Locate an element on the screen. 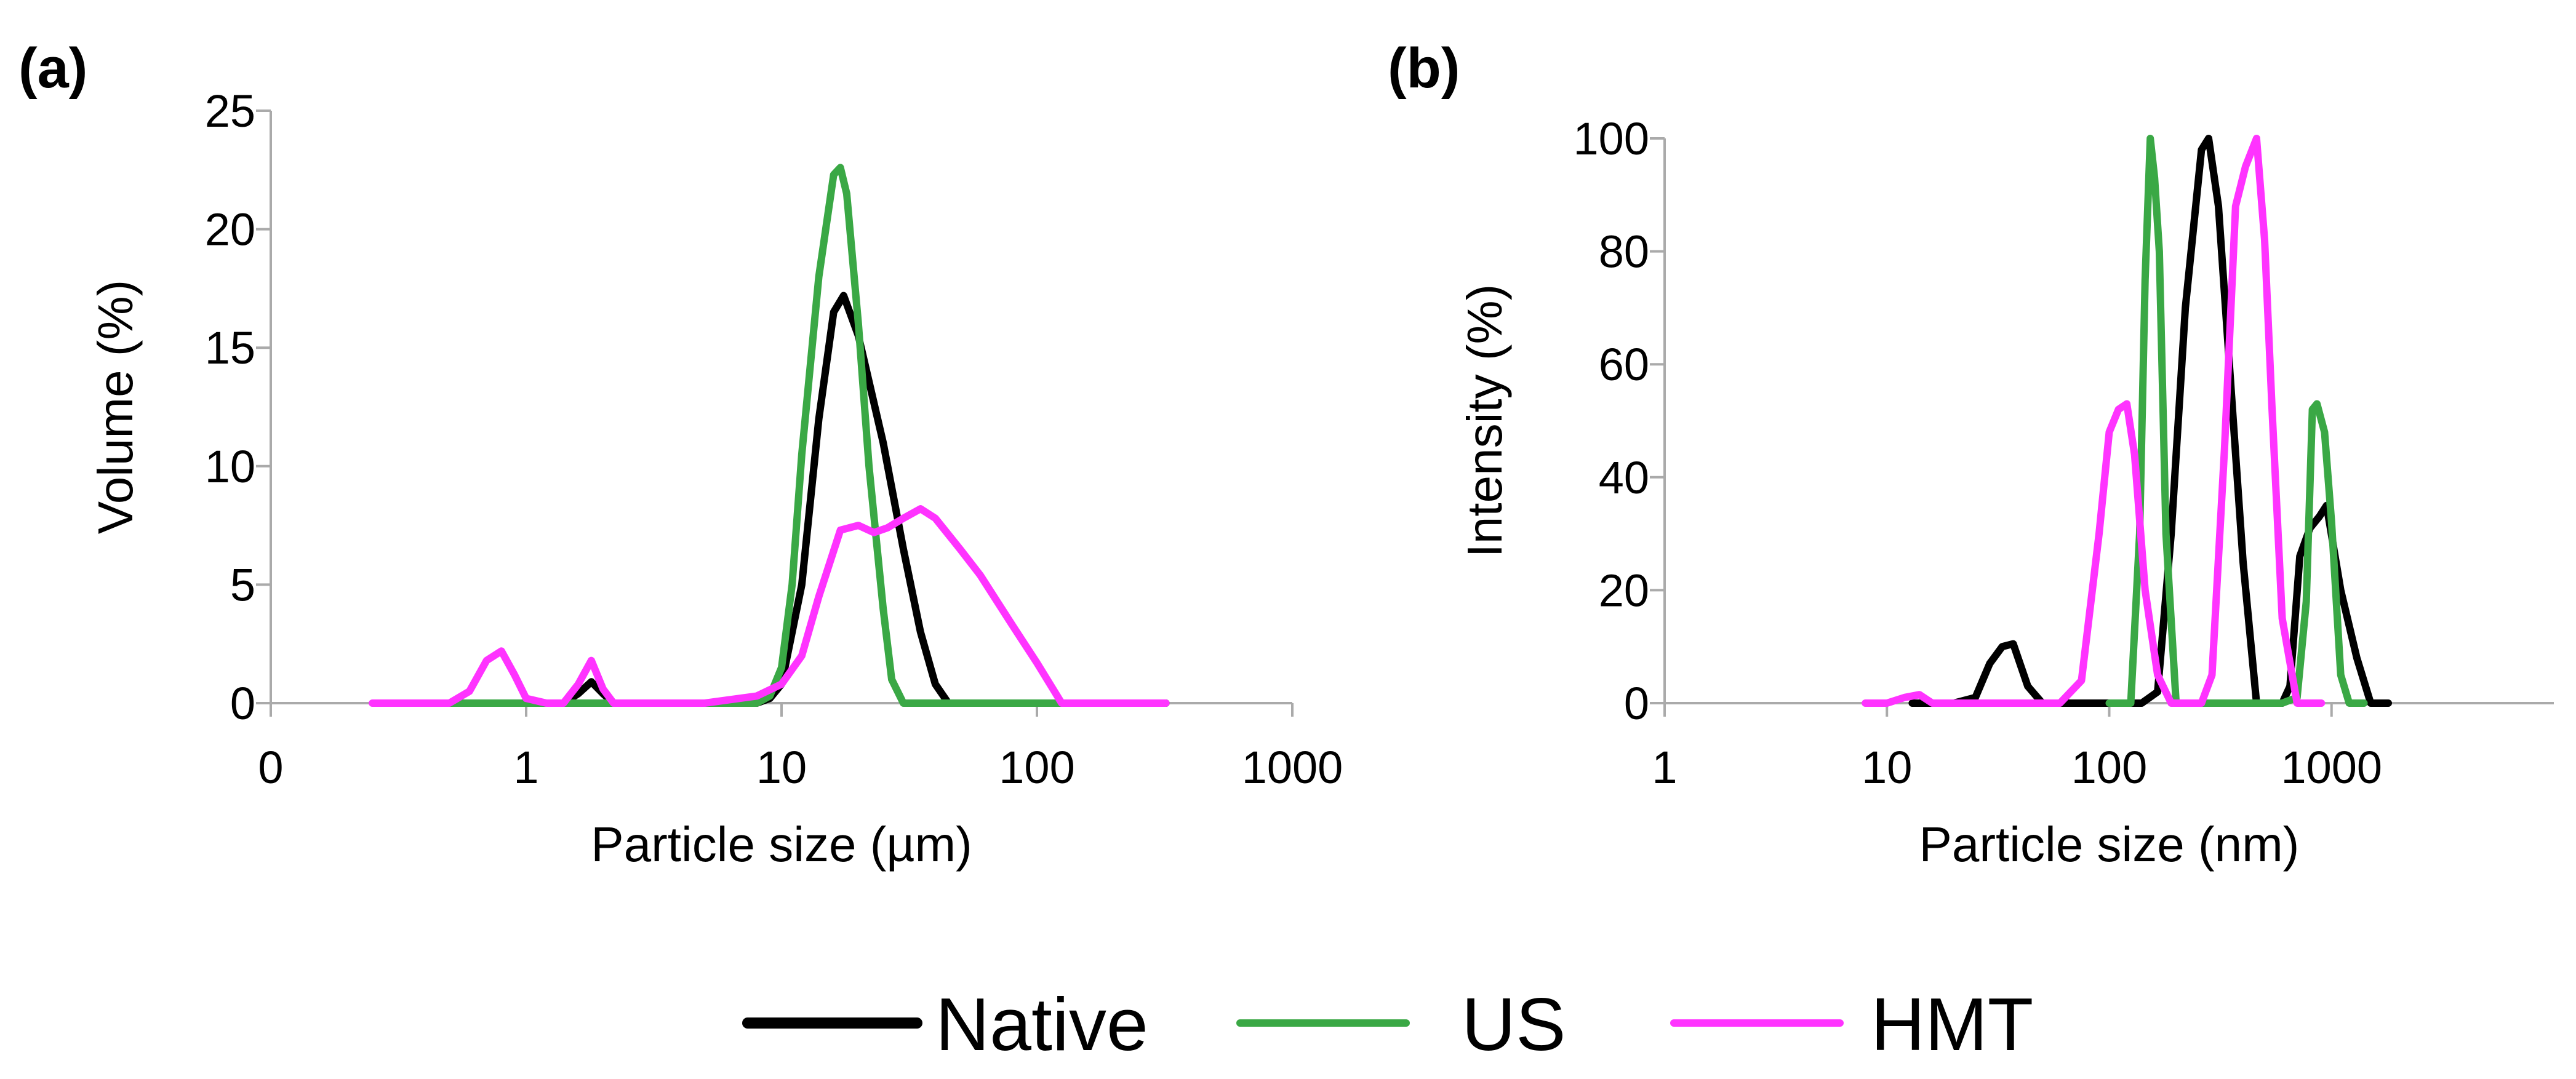 Image resolution: width=2576 pixels, height=1079 pixels. y-tick-label: 80 is located at coordinates (1624, 252).